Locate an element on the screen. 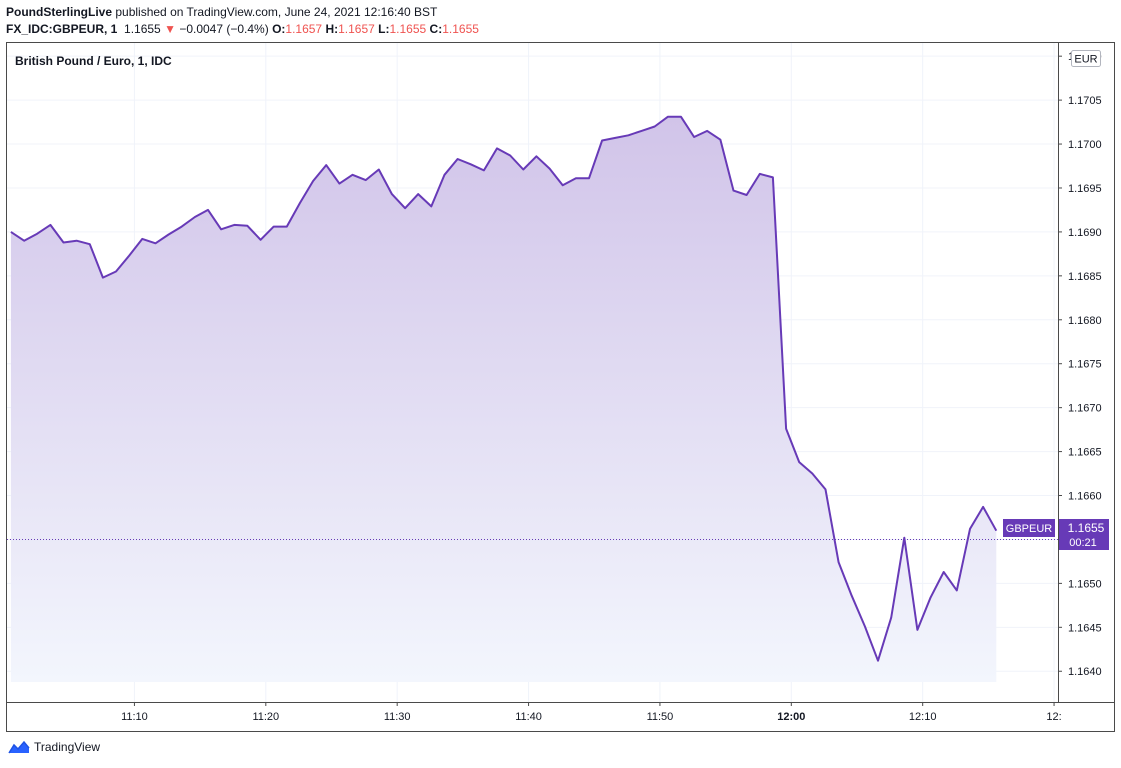 The width and height of the screenshot is (1121, 768). x-tick-label: 12:10 is located at coordinates (923, 717).